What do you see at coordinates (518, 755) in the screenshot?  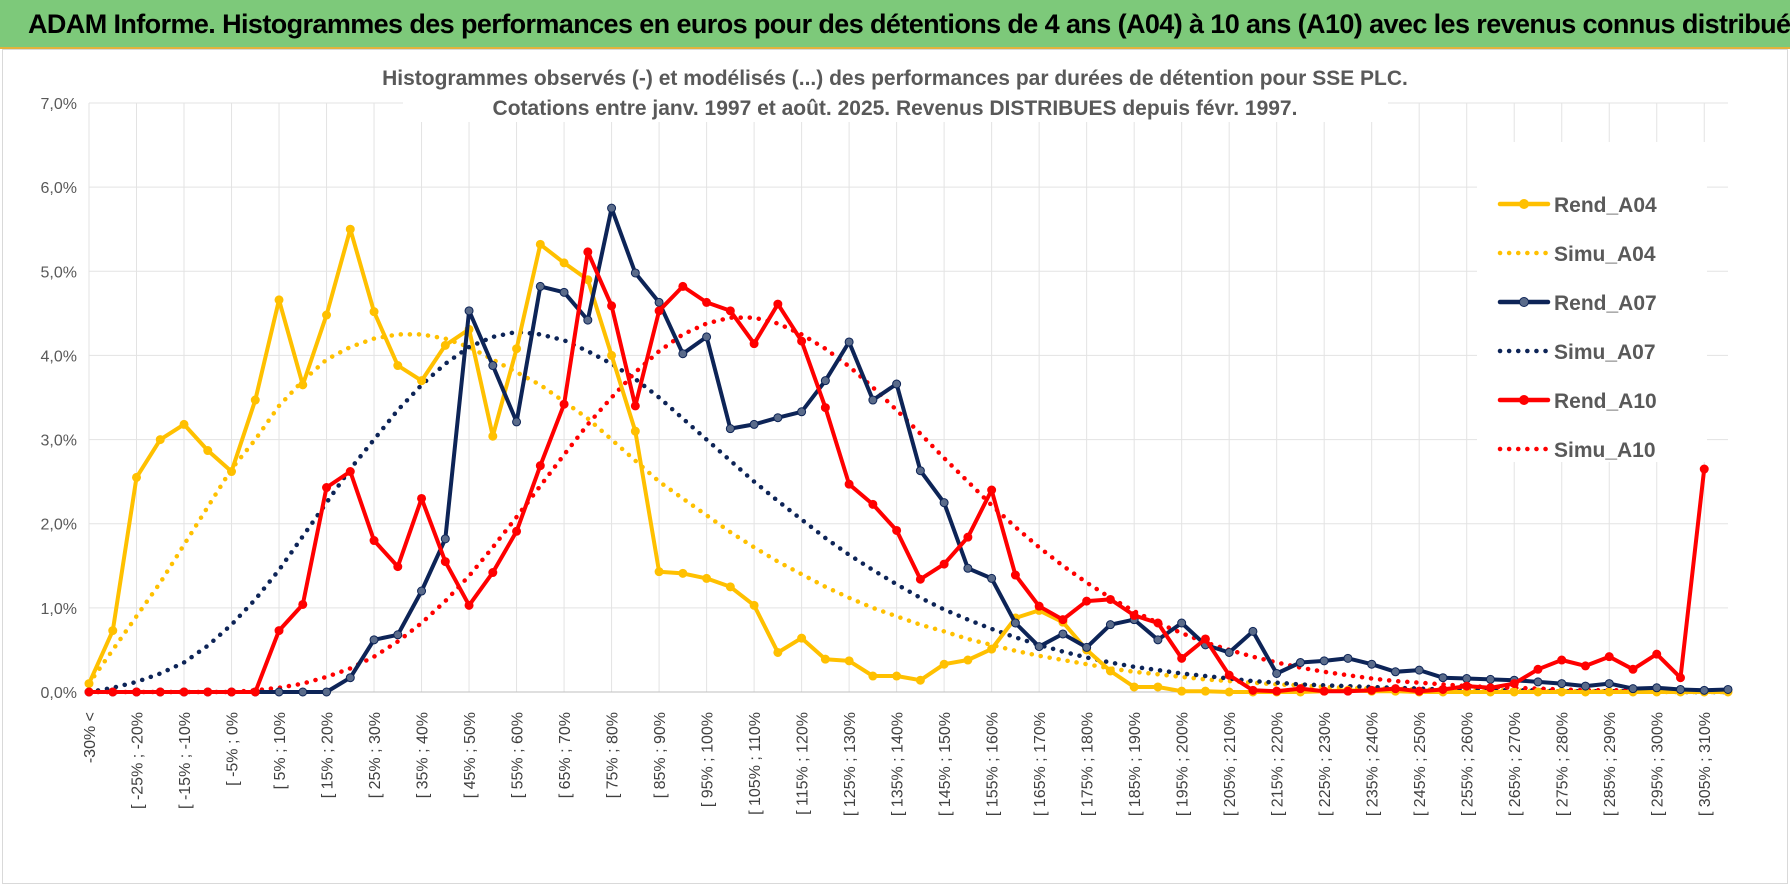 I see `x-tick-label: [ 55% ; 60%` at bounding box center [518, 755].